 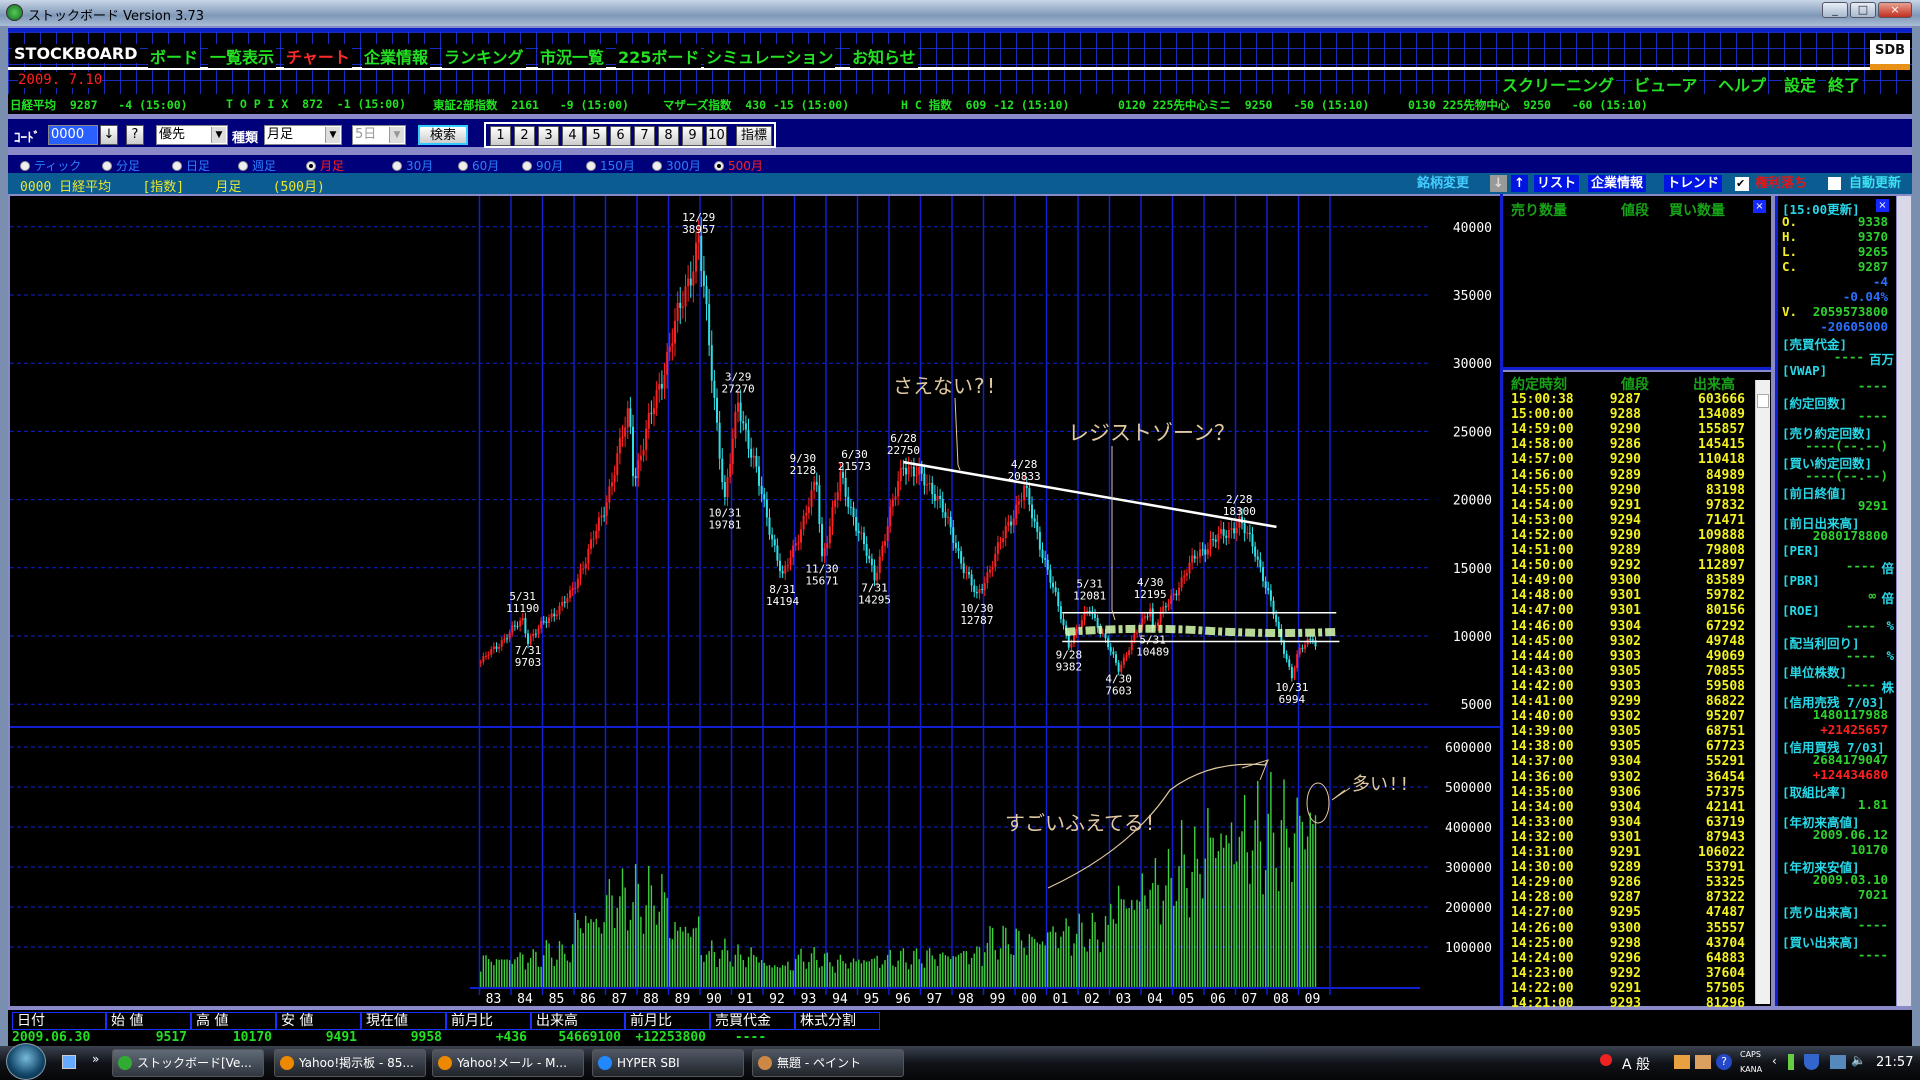 What do you see at coordinates (1742, 84) in the screenshot?
I see `menu-item: ヘルプ` at bounding box center [1742, 84].